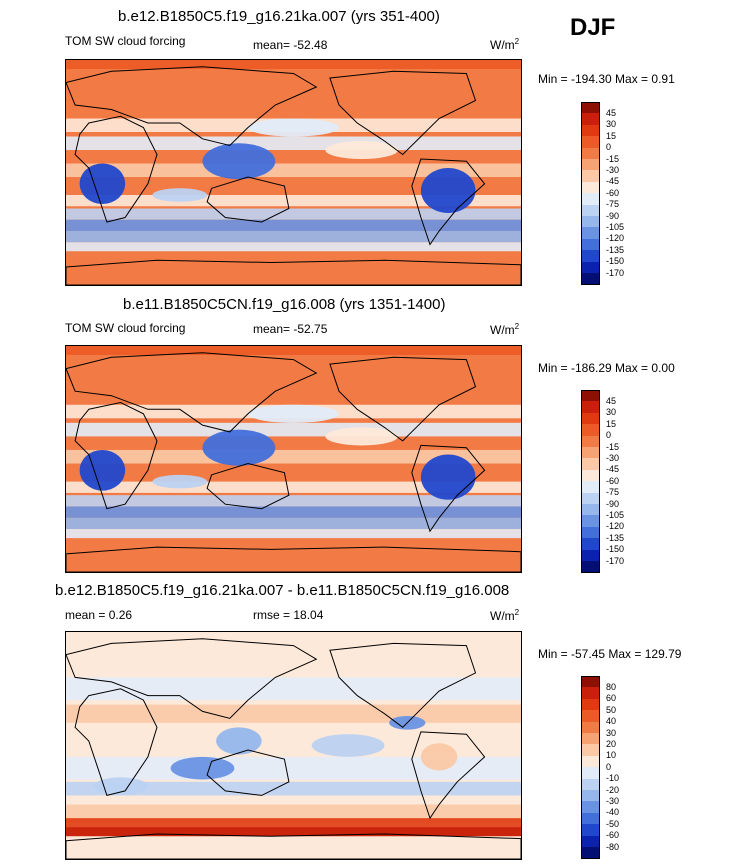 The image size is (733, 866). Describe the element at coordinates (615, 514) in the screenshot. I see `colorbar-tick-label: -105` at that location.